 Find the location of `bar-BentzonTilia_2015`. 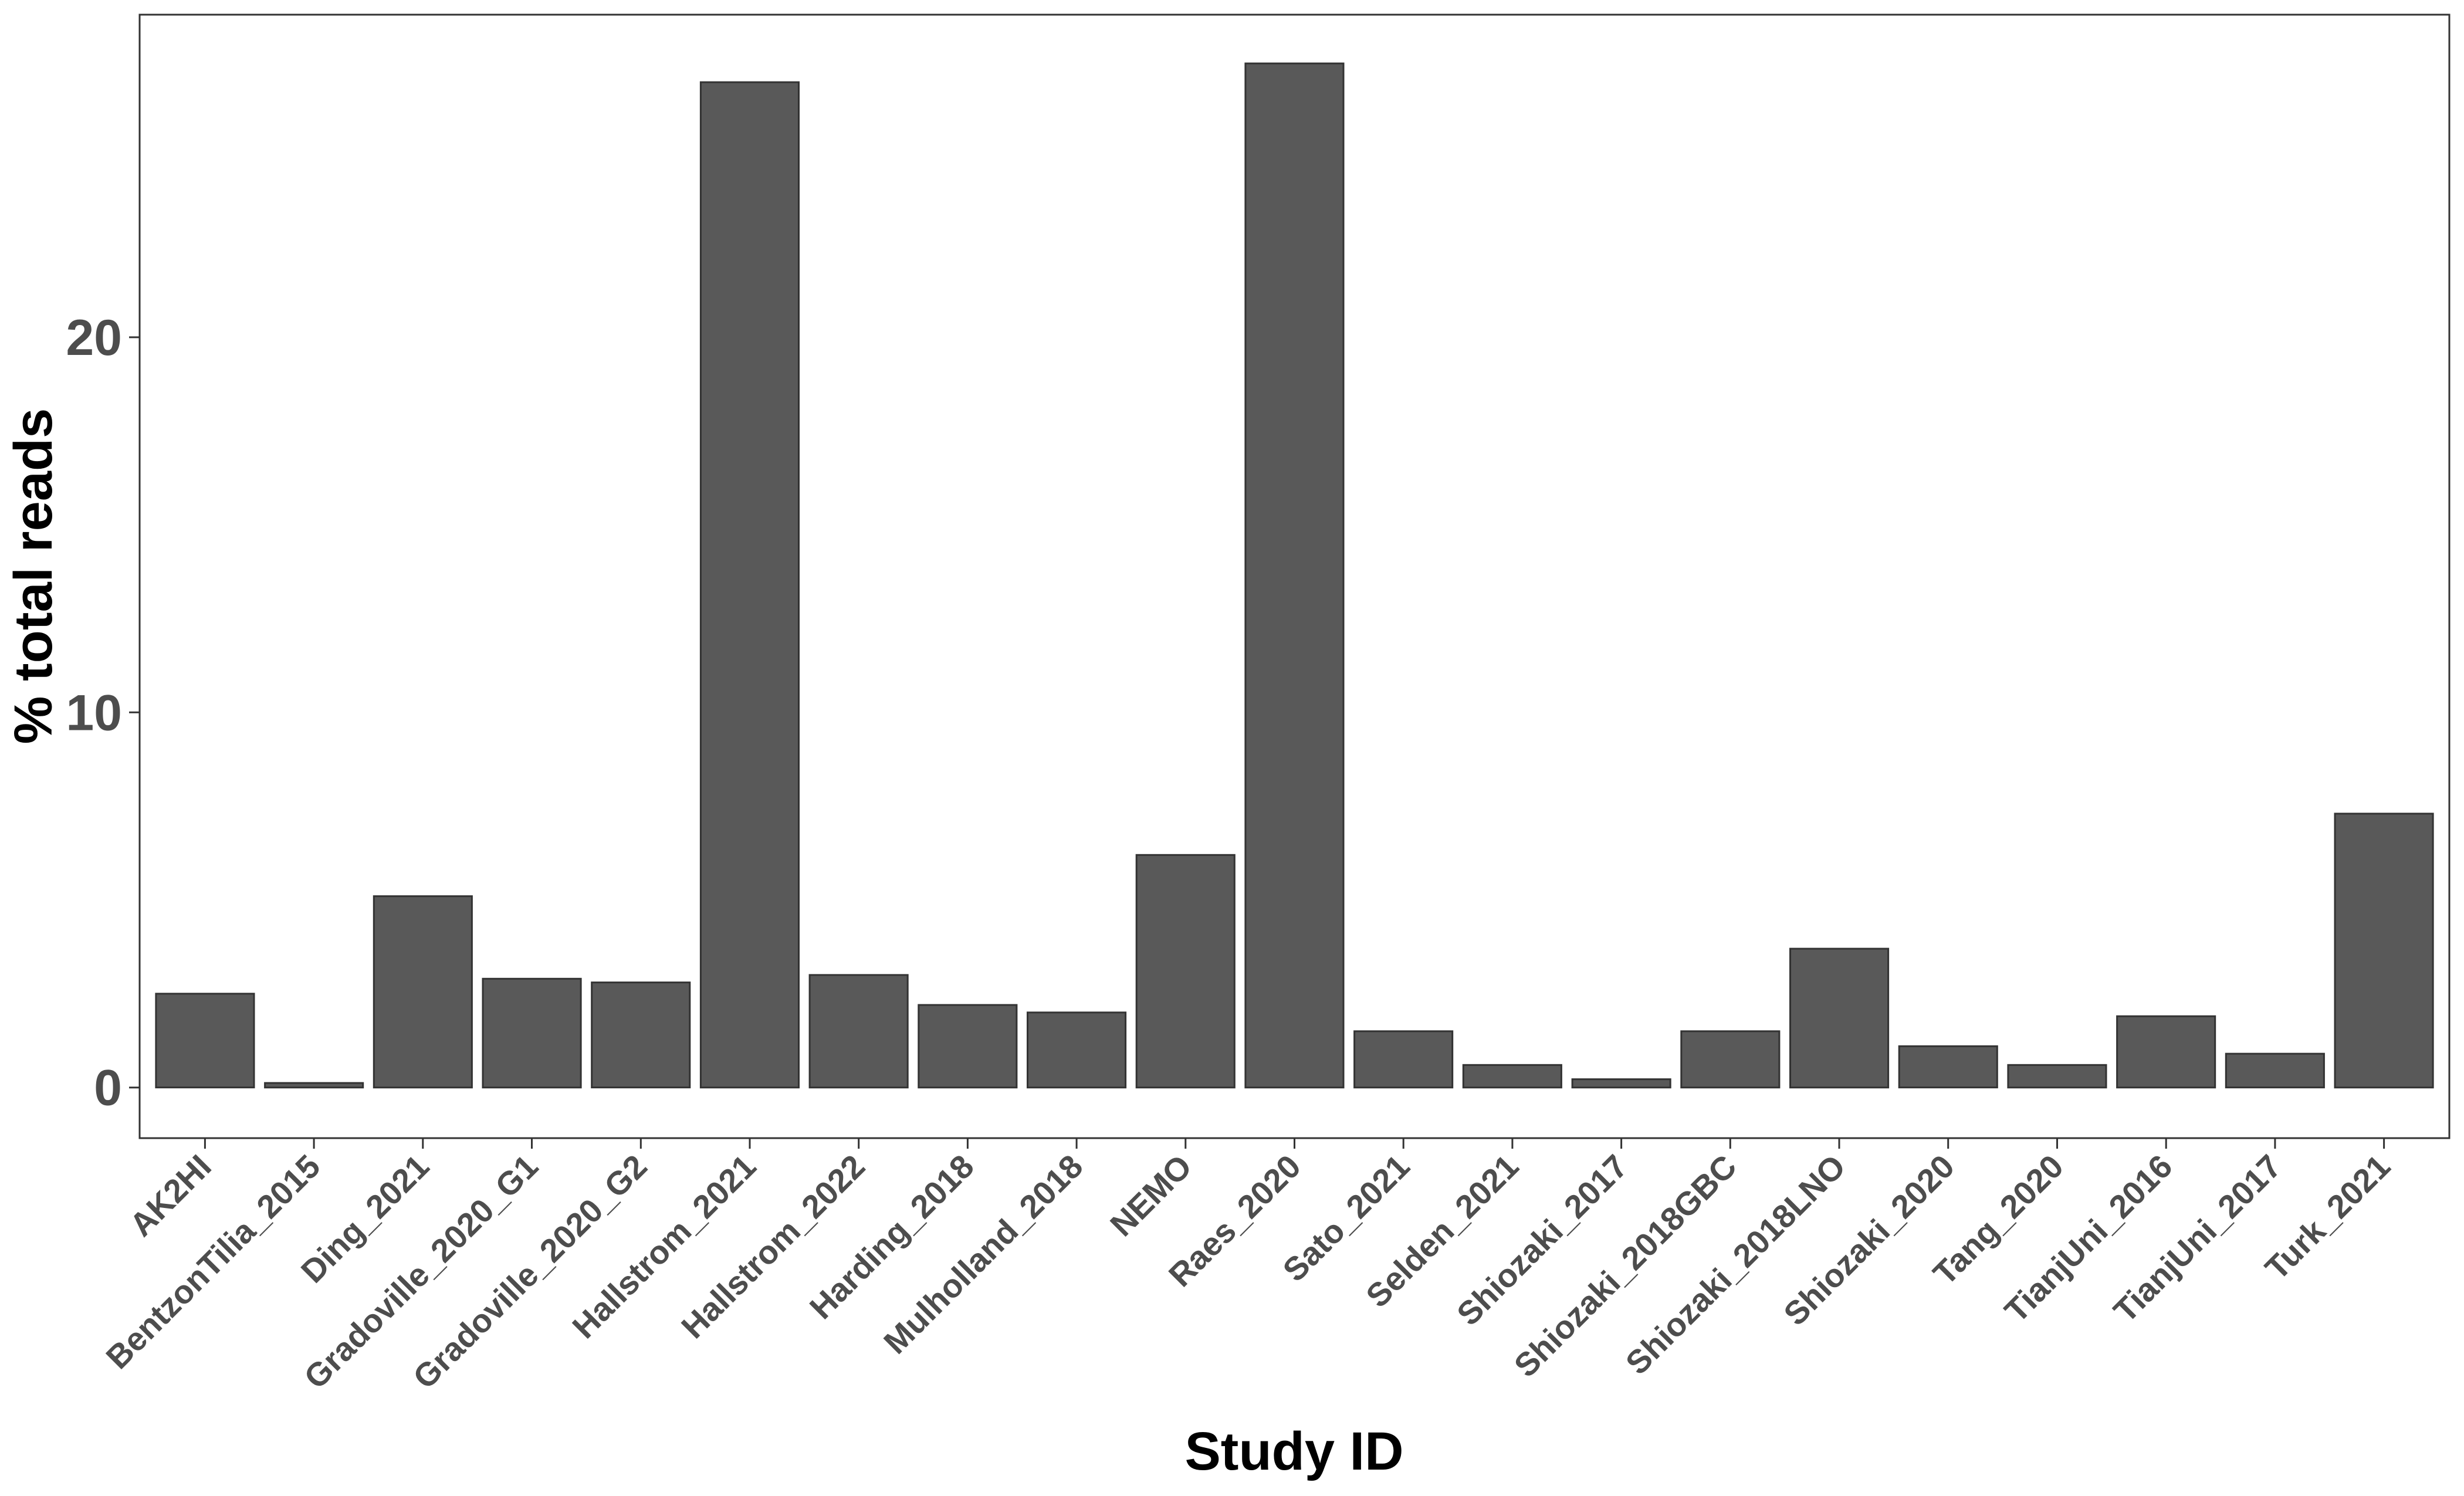

bar-BentzonTilia_2015 is located at coordinates (314, 1085).